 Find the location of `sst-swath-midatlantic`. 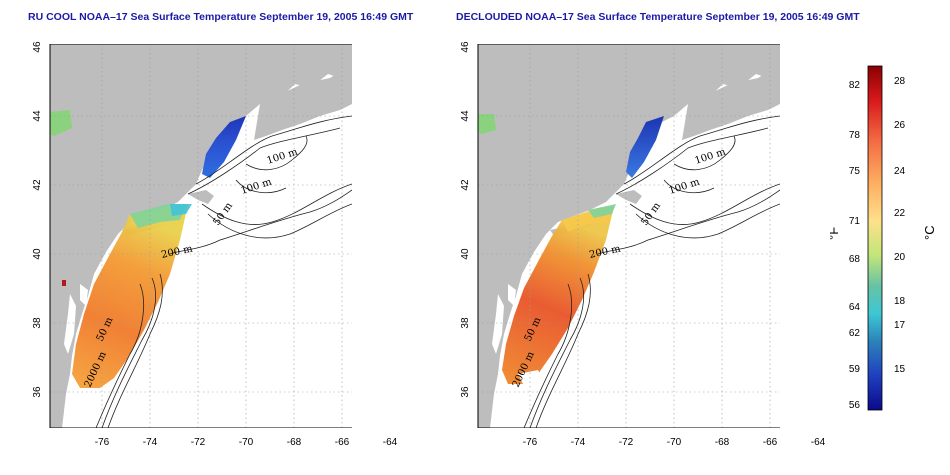

sst-swath-midatlantic is located at coordinates (130, 296).